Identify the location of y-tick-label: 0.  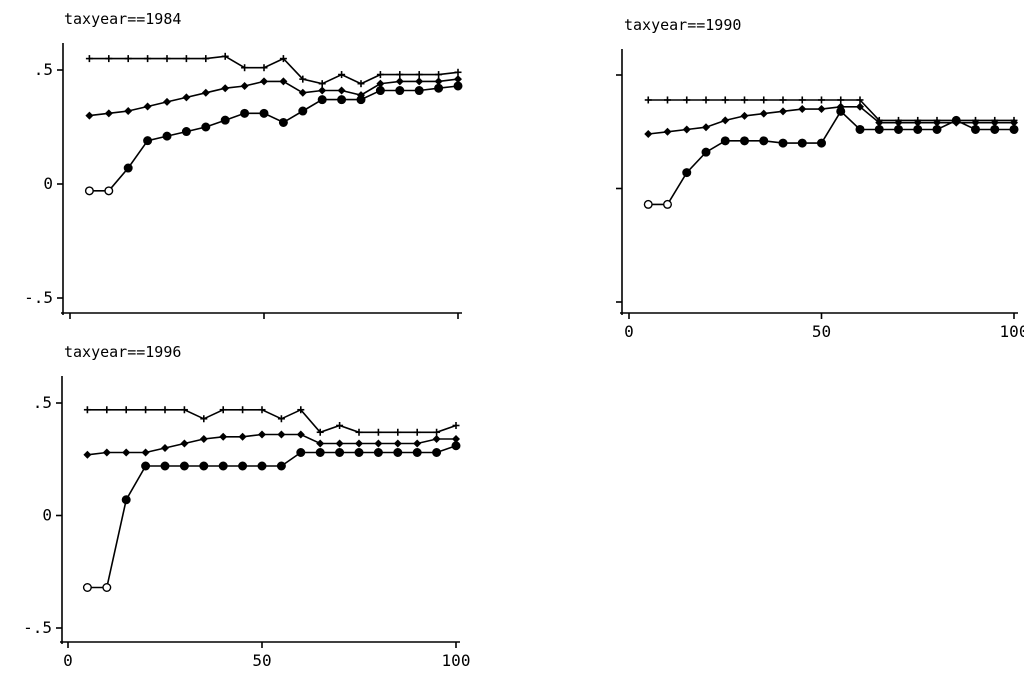
(48, 183).